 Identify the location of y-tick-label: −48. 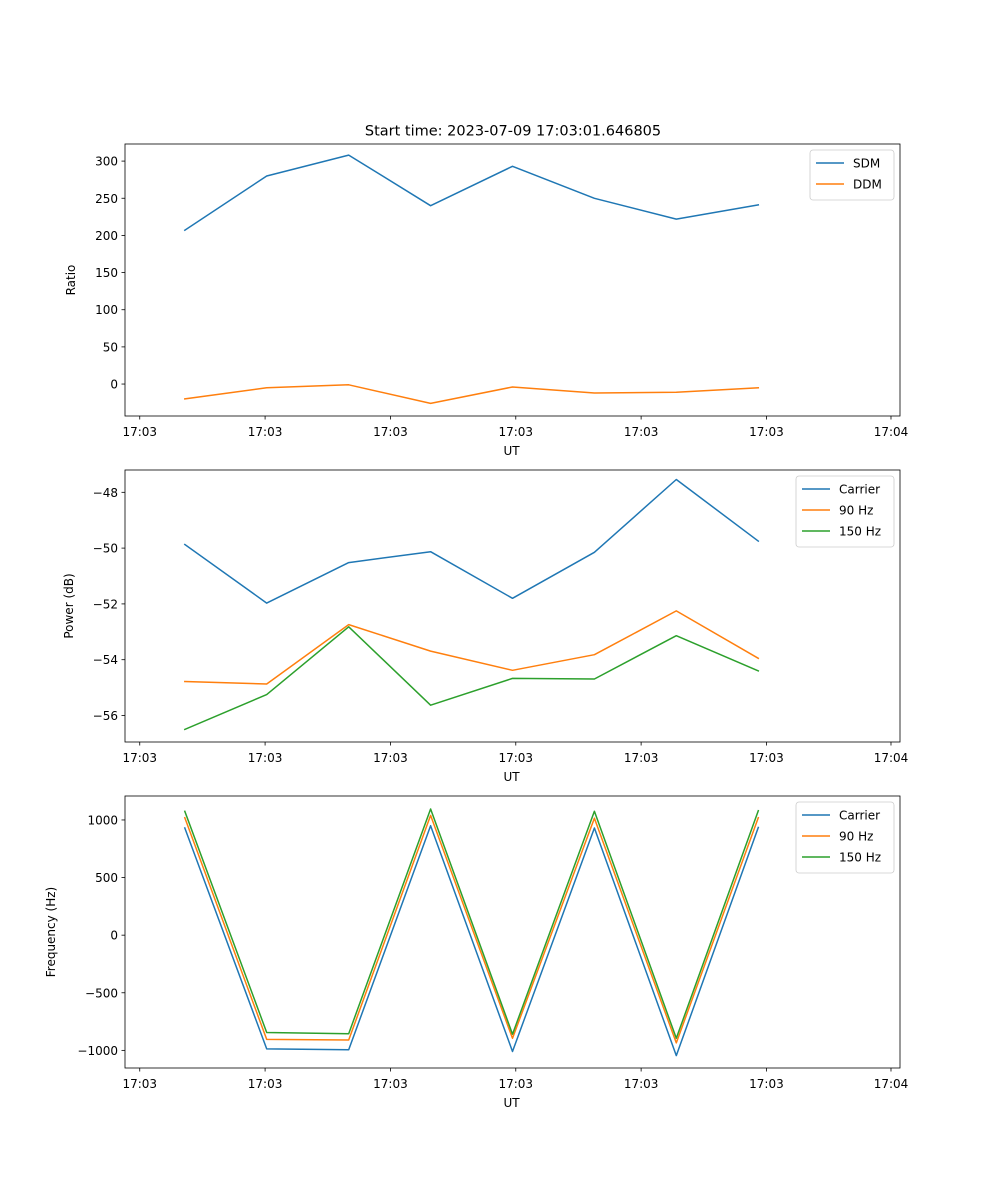
(105, 493).